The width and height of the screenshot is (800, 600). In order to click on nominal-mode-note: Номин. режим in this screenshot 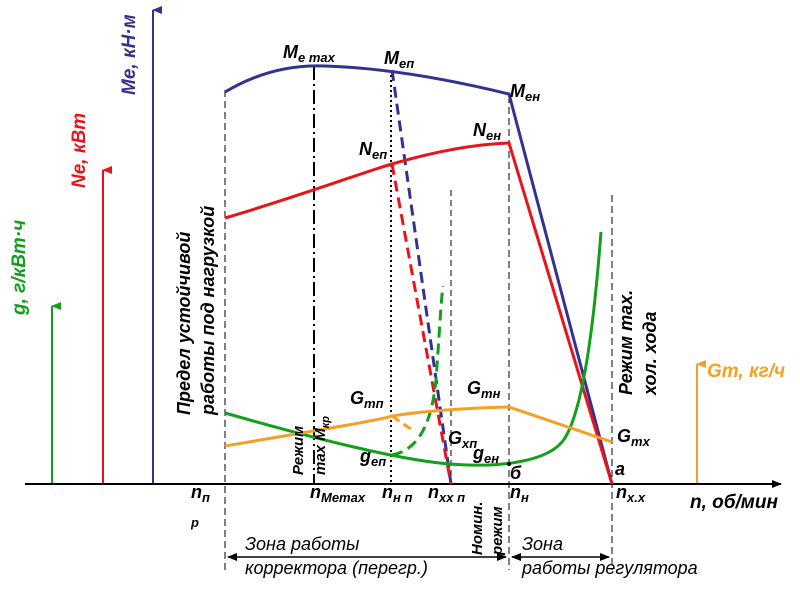, I will do `click(487, 529)`.